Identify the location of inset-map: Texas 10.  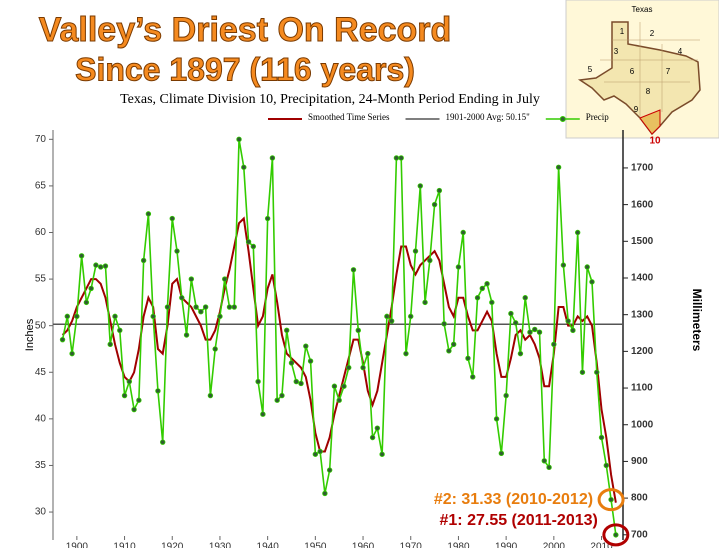
(642, 73).